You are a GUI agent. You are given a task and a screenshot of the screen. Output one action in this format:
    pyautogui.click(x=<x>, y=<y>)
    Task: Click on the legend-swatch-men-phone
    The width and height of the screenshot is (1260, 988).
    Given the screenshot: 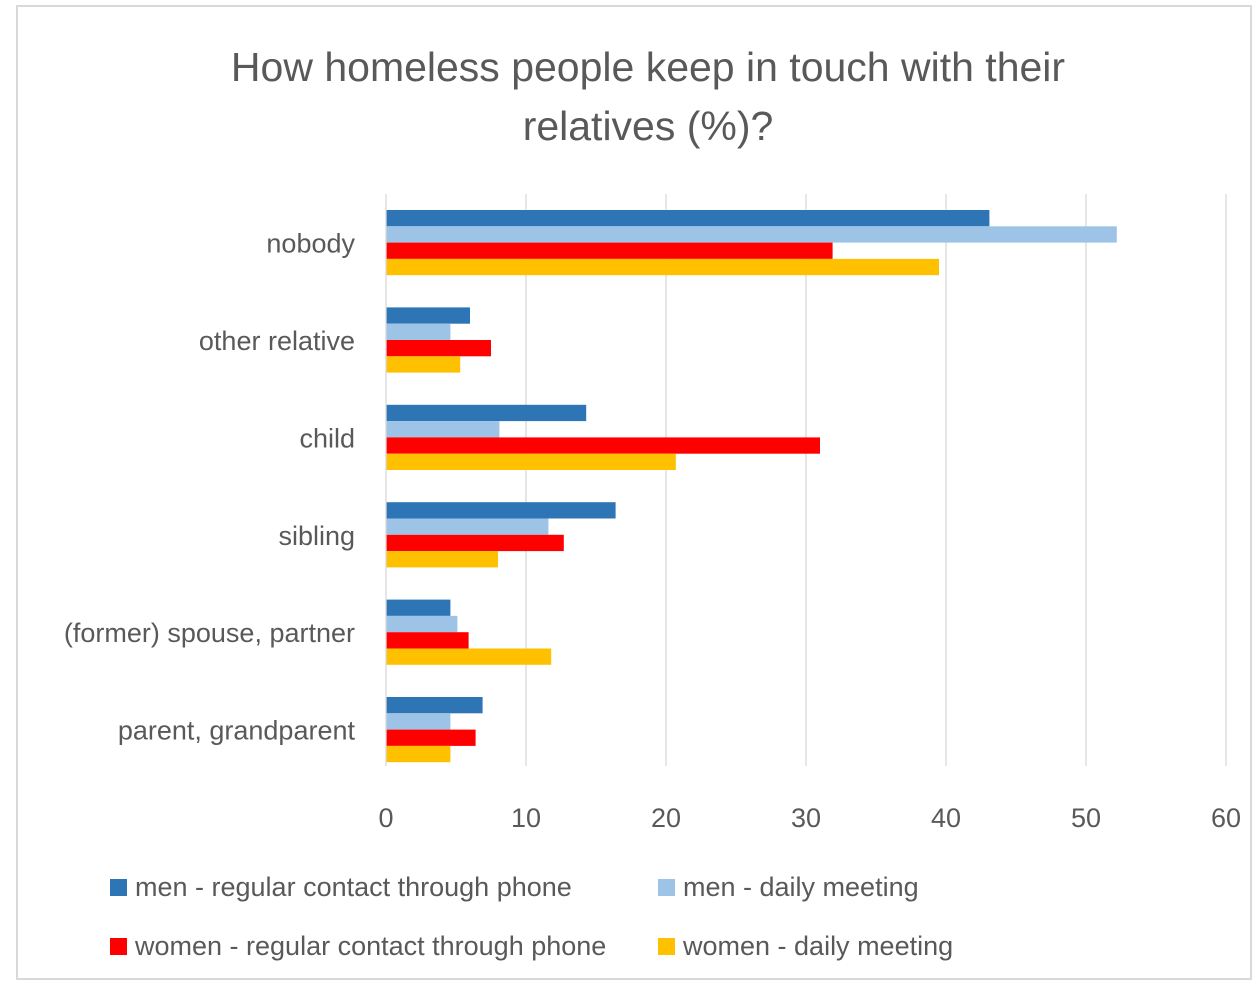 What is the action you would take?
    pyautogui.click(x=118, y=887)
    